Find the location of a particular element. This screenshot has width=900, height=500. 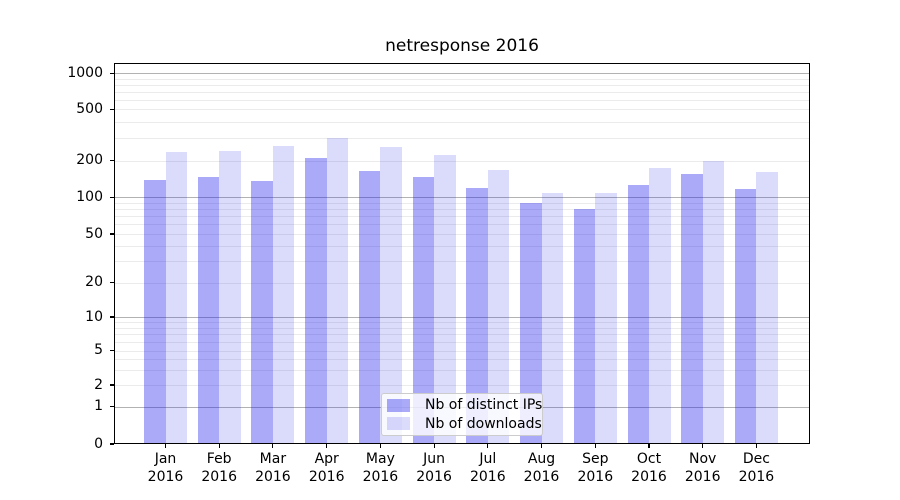

bar-downloads-dec is located at coordinates (767, 308).